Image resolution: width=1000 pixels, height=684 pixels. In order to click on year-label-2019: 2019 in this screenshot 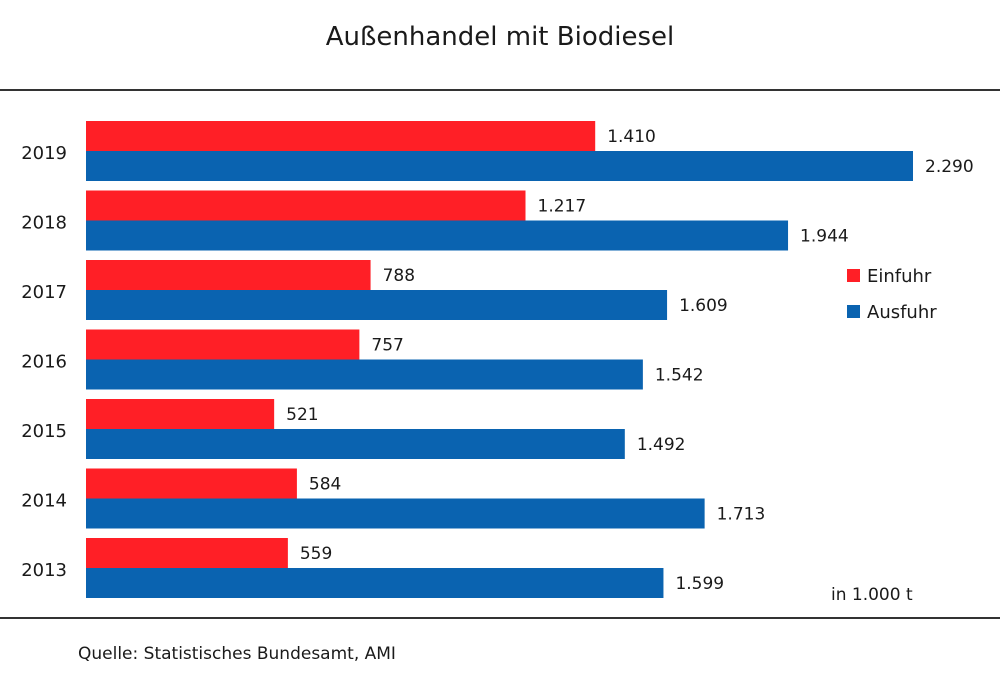, I will do `click(44, 153)`.